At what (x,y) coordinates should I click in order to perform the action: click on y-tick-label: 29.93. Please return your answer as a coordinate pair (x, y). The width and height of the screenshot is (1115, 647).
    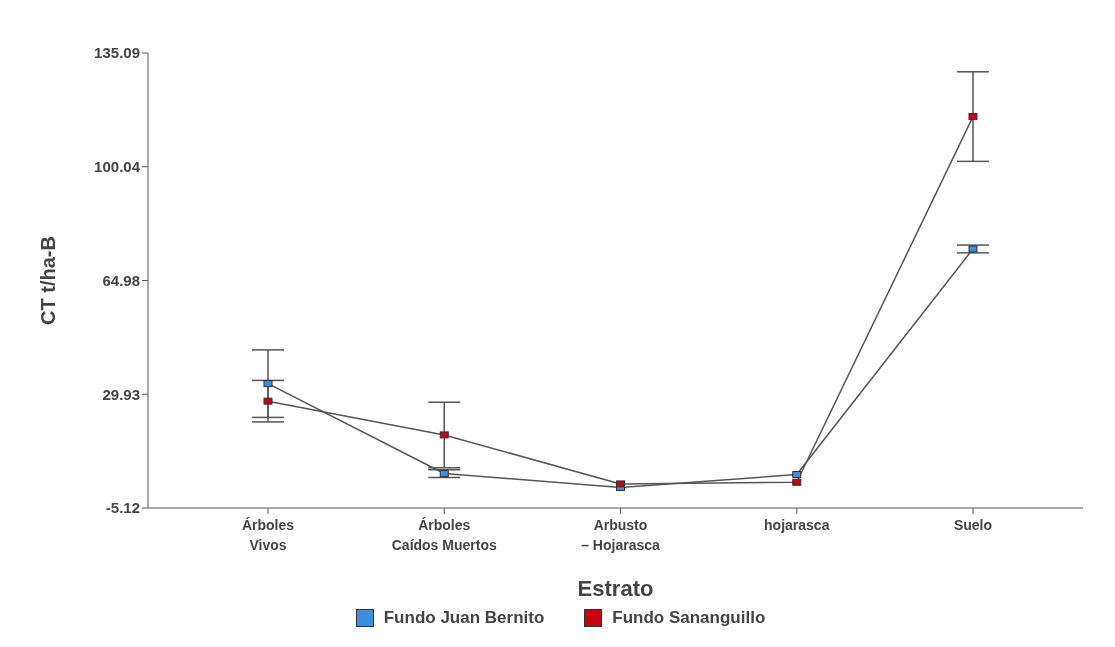
    Looking at the image, I should click on (121, 394).